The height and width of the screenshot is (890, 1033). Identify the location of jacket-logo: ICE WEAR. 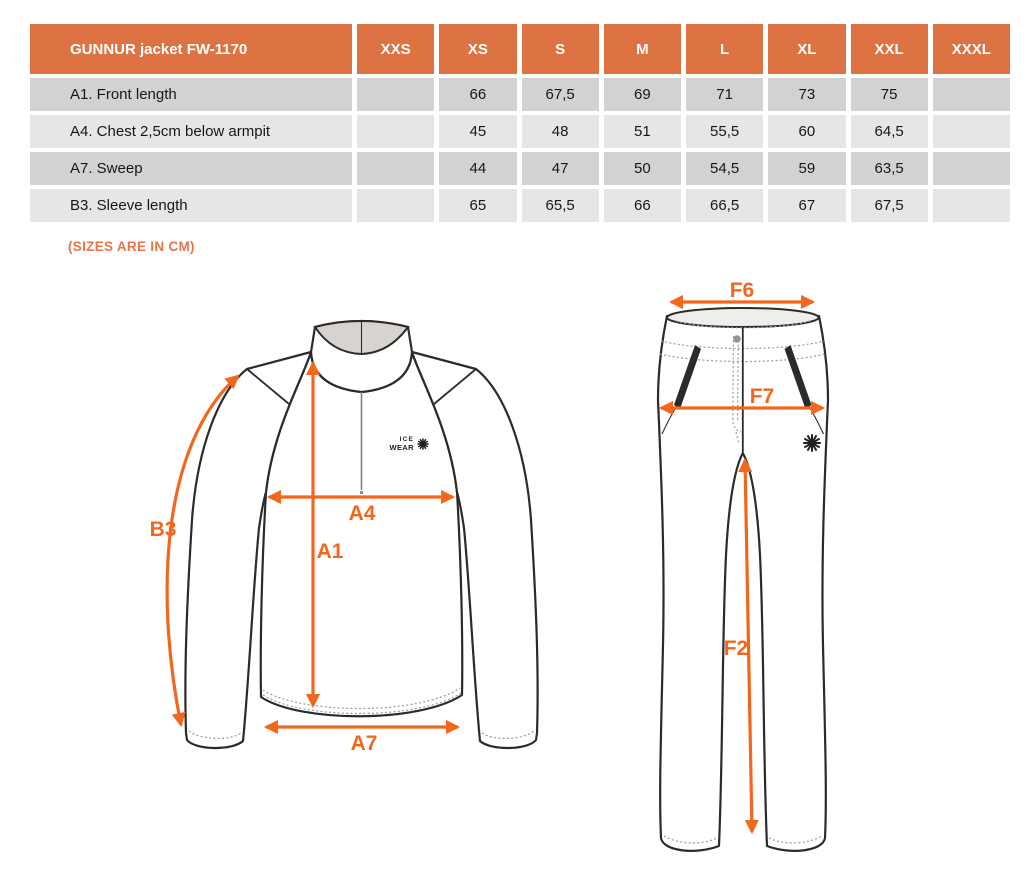
(409, 444).